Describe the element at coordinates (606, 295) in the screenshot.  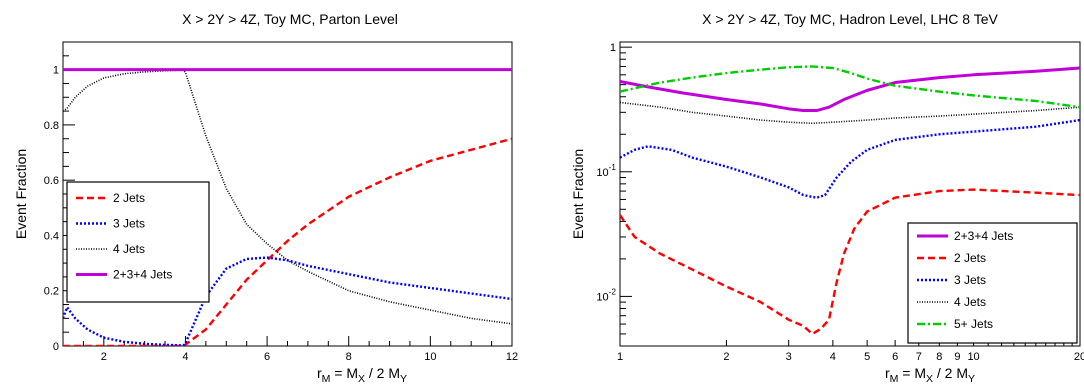
I see `y-tick-label: 10⁻²` at that location.